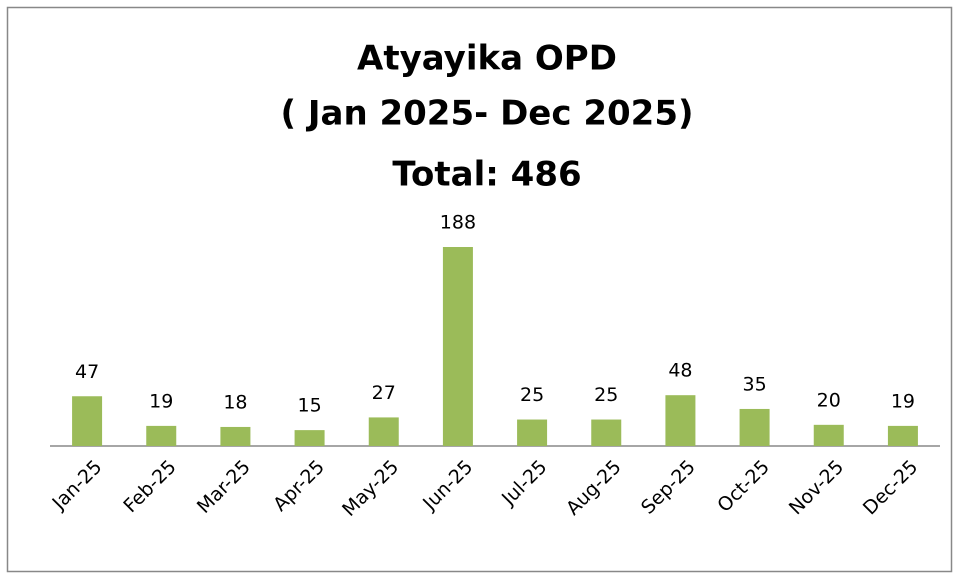 The width and height of the screenshot is (959, 580). What do you see at coordinates (829, 400) in the screenshot?
I see `data-label: 20` at bounding box center [829, 400].